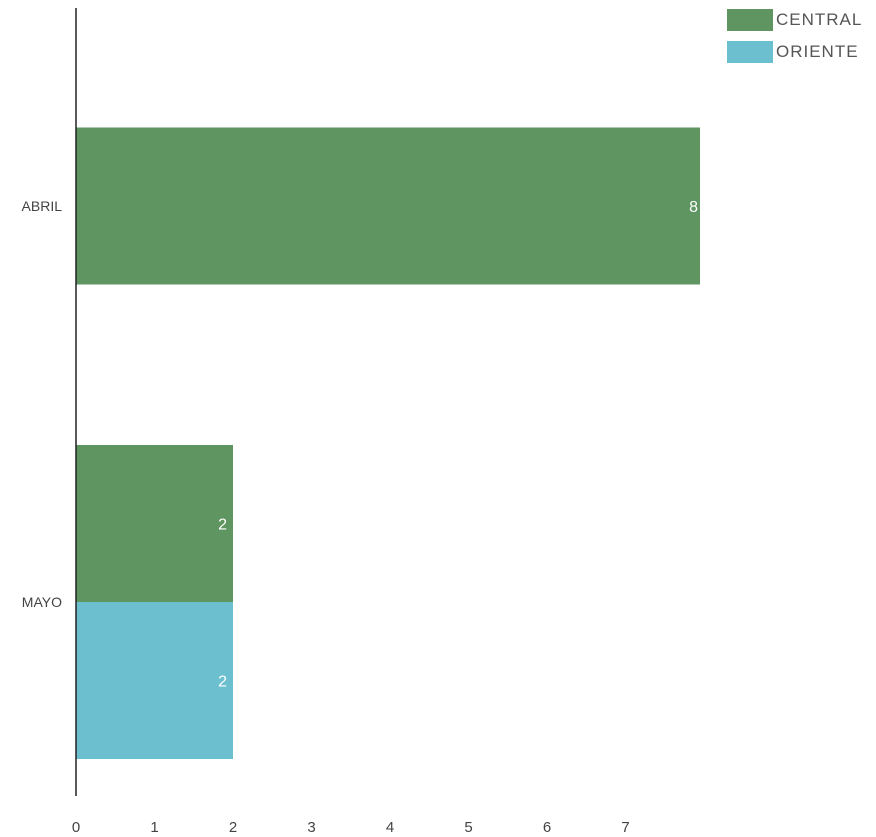  What do you see at coordinates (42, 206) in the screenshot?
I see `category-label-abril: ABRIL` at bounding box center [42, 206].